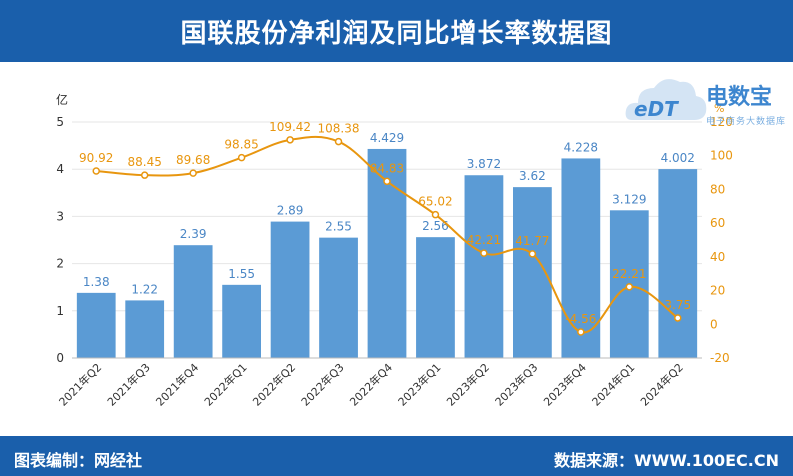  What do you see at coordinates (435, 226) in the screenshot?
I see `bar-value-label: 2.56` at bounding box center [435, 226].